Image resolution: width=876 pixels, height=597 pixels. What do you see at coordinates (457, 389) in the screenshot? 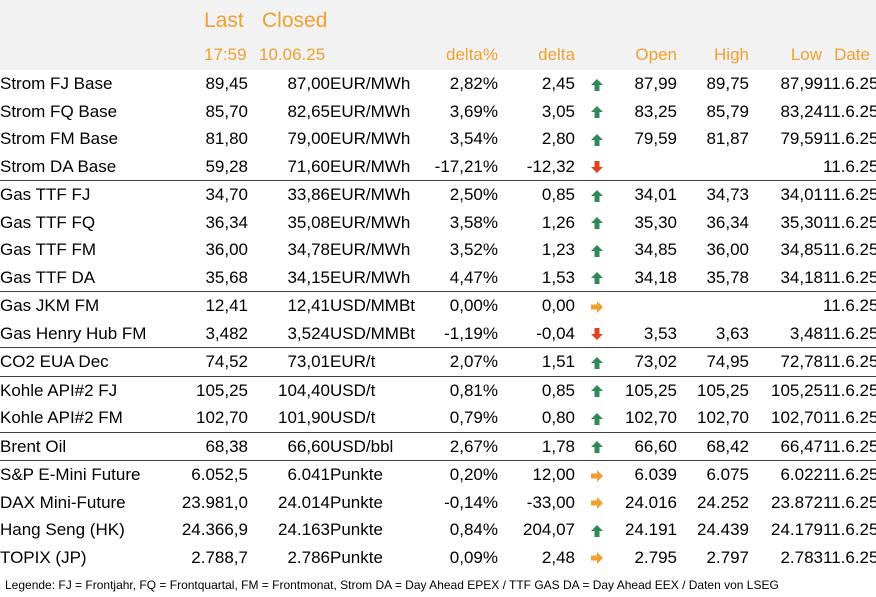
I see `row-delta-pct: 0,81%` at bounding box center [457, 389].